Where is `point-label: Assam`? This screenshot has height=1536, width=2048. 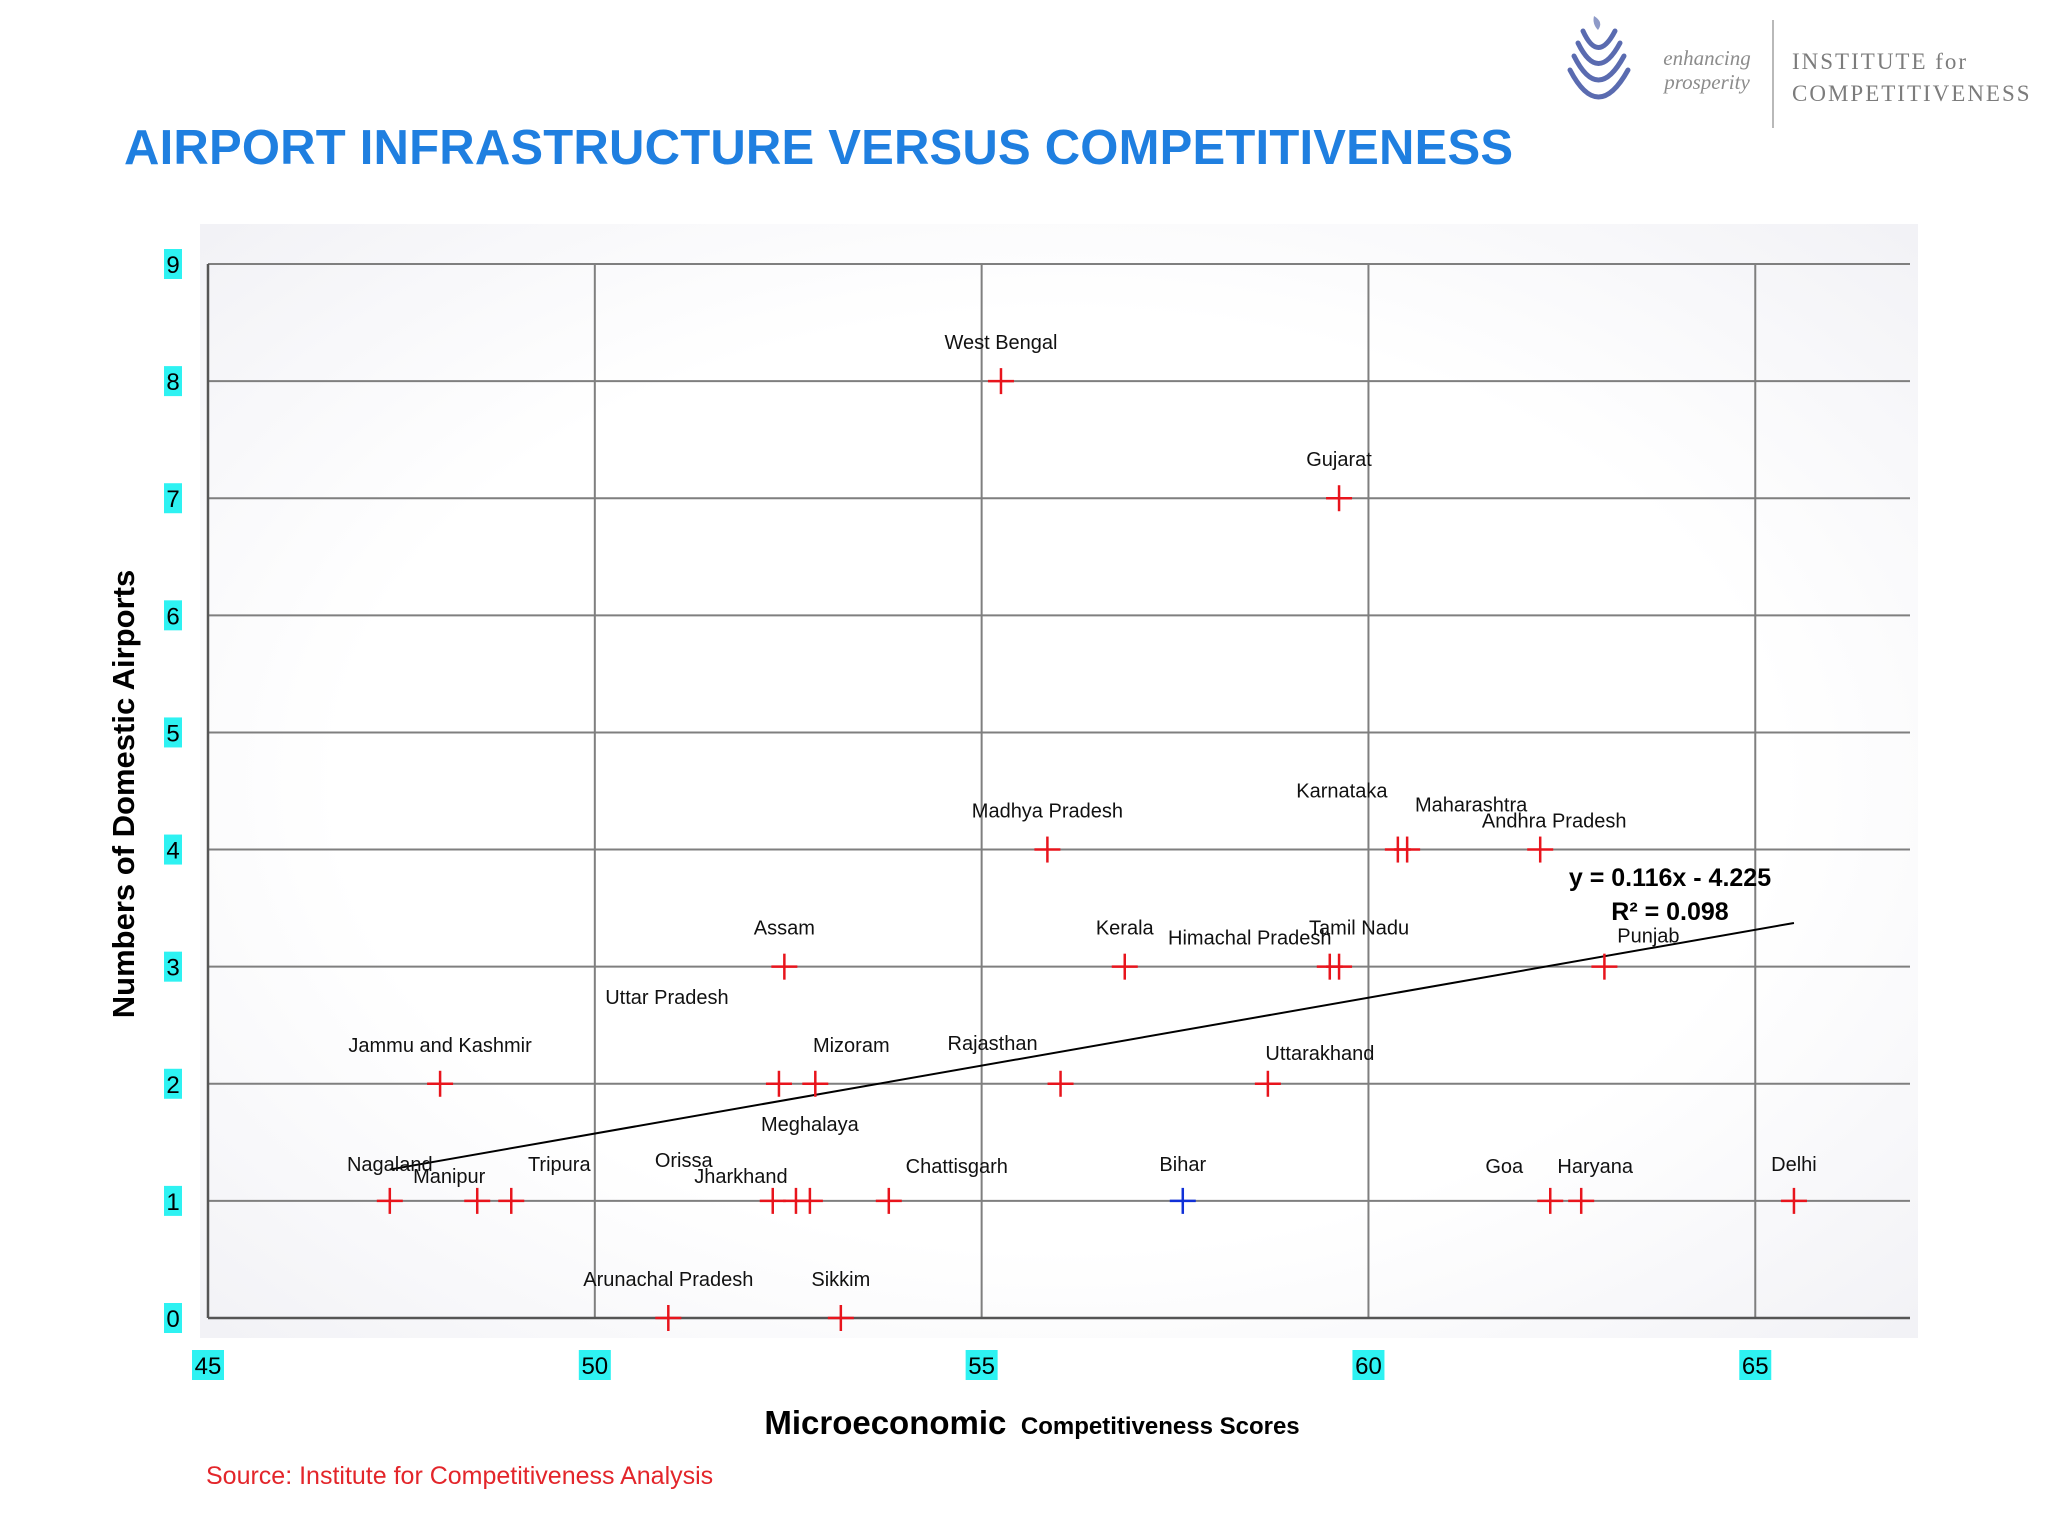
point-label: Assam is located at coordinates (784, 929).